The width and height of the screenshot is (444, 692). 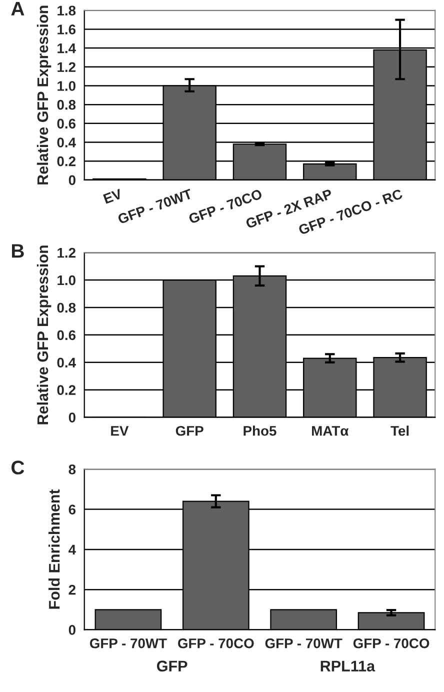 What do you see at coordinates (17, 9) in the screenshot?
I see `text: A` at bounding box center [17, 9].